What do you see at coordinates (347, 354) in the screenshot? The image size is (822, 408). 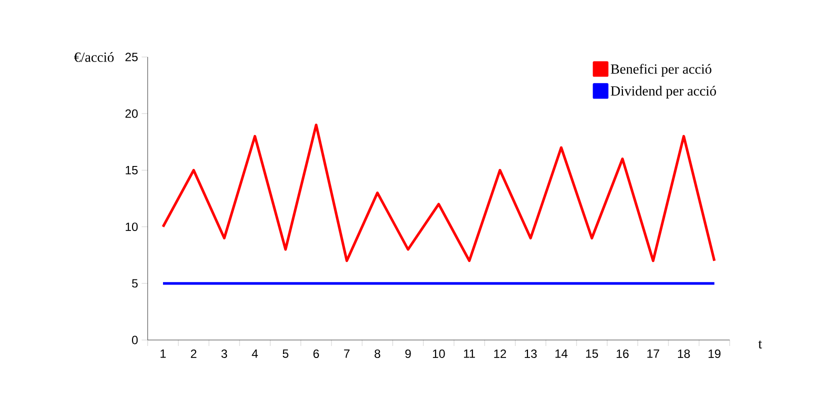 I see `x-tick-label: 7` at bounding box center [347, 354].